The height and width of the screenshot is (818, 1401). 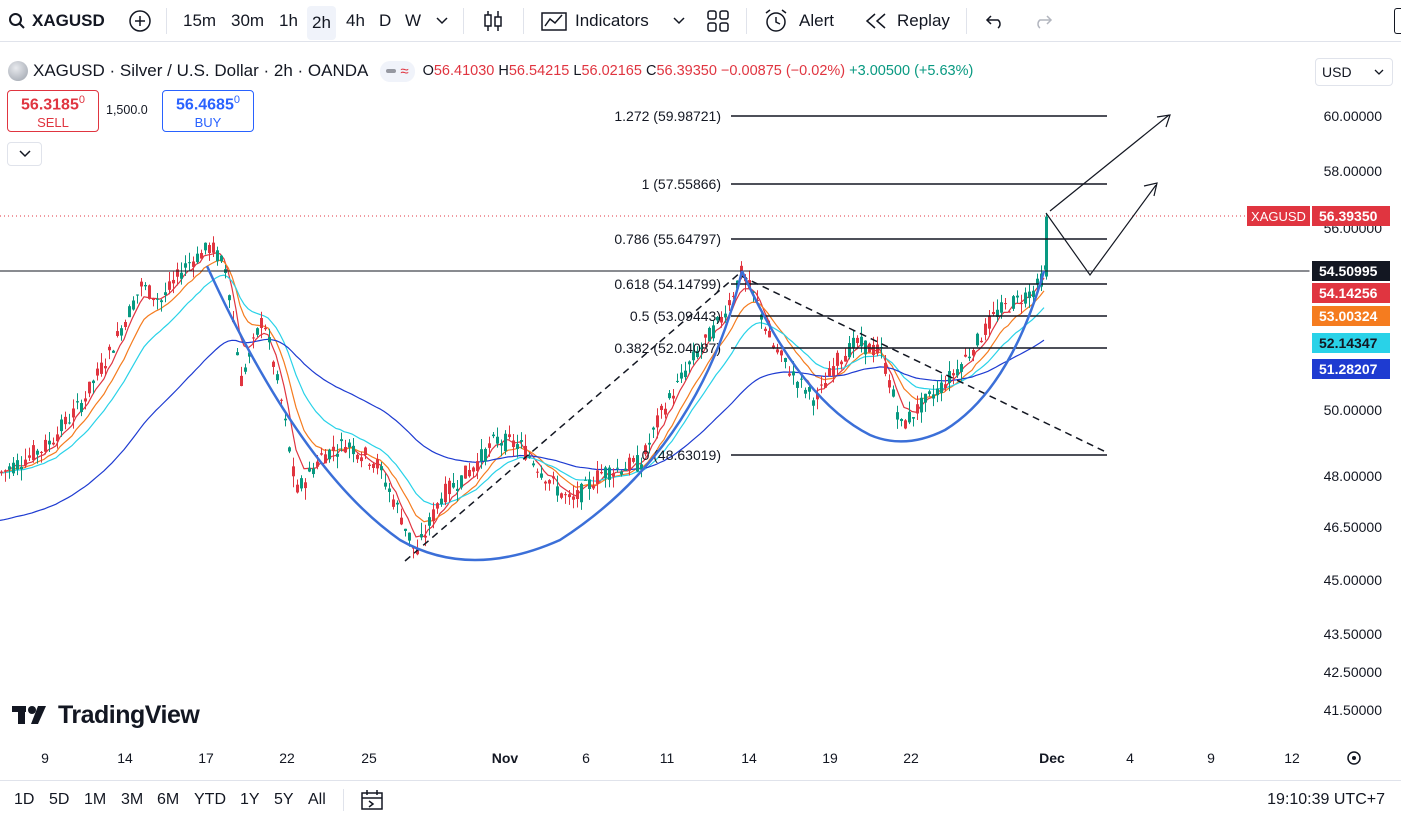 I want to click on range-ytd: YTD, so click(x=210, y=799).